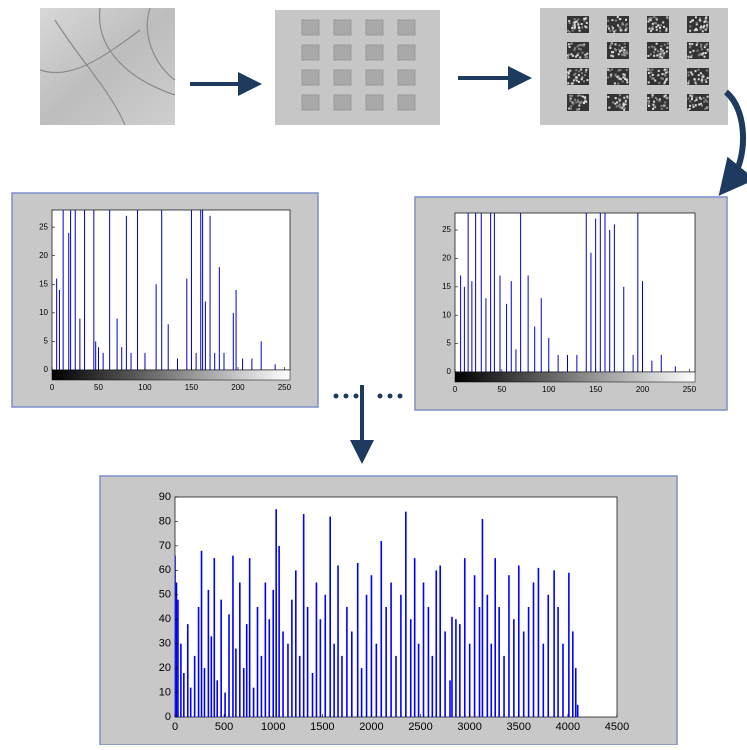 Image resolution: width=747 pixels, height=750 pixels. What do you see at coordinates (168, 717) in the screenshot?
I see `y-tick-label: 0` at bounding box center [168, 717].